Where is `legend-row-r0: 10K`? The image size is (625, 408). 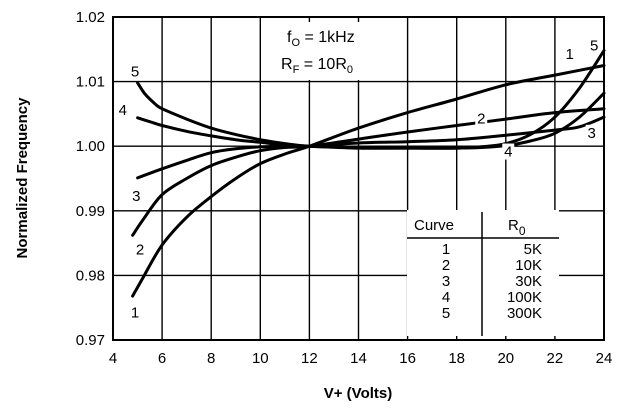 legend-row-r0: 10K is located at coordinates (528, 265).